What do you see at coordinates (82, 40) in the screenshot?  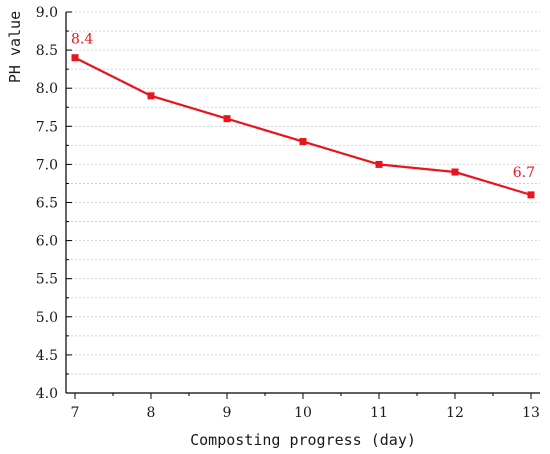 I see `data-label: 8.4` at bounding box center [82, 40].